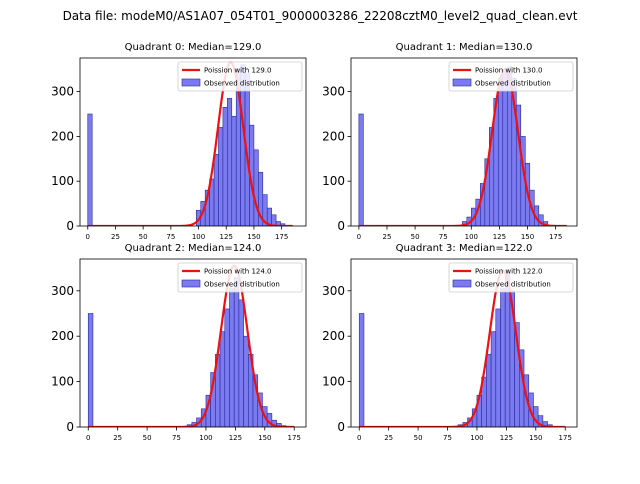  I want to click on legend-poisson-label: Poission with 130.0, so click(509, 71).